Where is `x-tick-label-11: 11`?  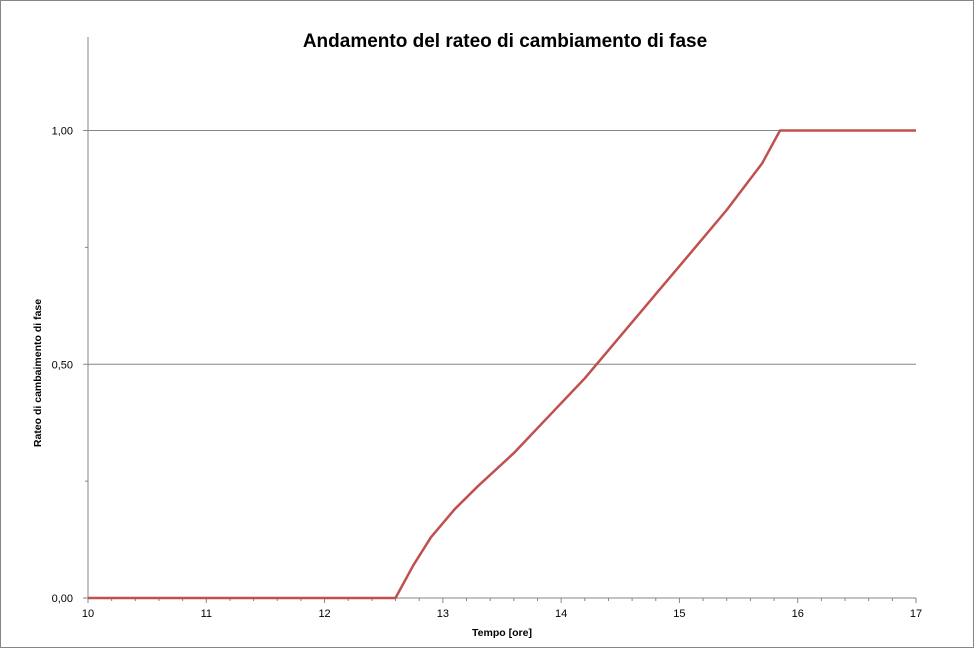 x-tick-label-11: 11 is located at coordinates (206, 614).